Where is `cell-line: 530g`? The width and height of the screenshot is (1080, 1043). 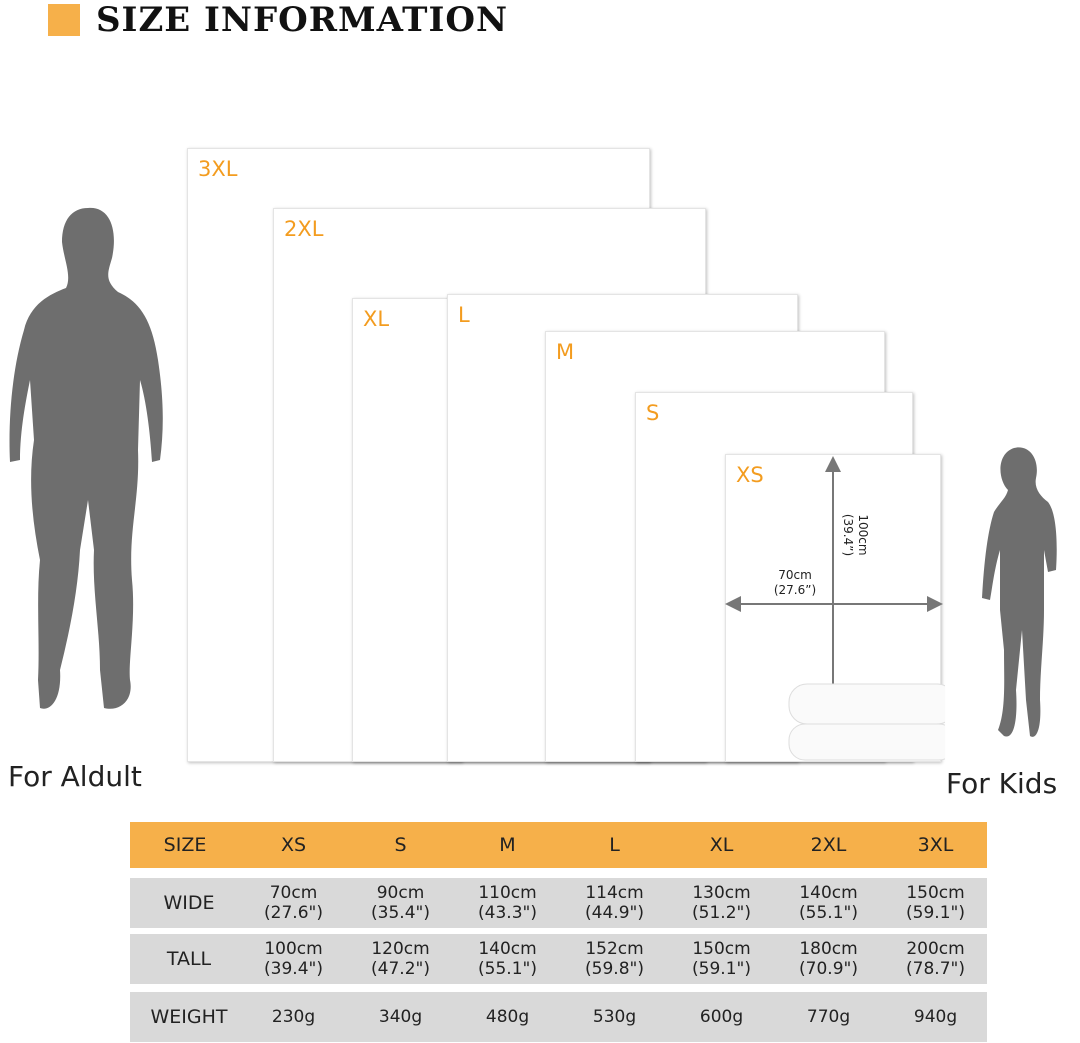 cell-line: 530g is located at coordinates (614, 1017).